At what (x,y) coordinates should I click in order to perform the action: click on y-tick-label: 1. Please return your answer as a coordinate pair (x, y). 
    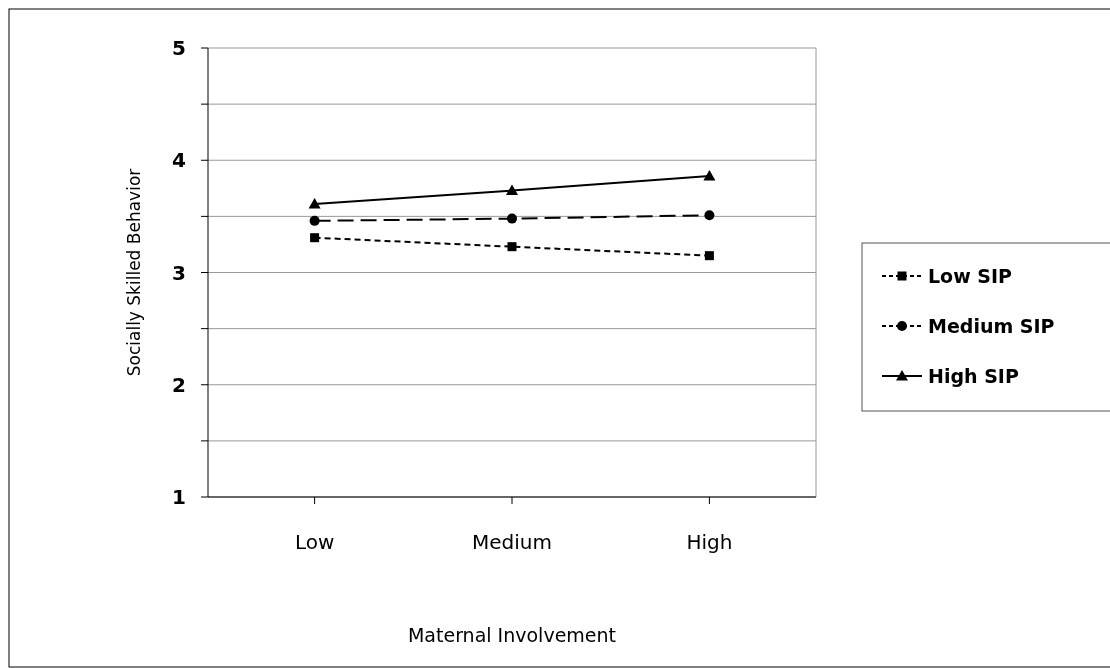
    Looking at the image, I should click on (179, 497).